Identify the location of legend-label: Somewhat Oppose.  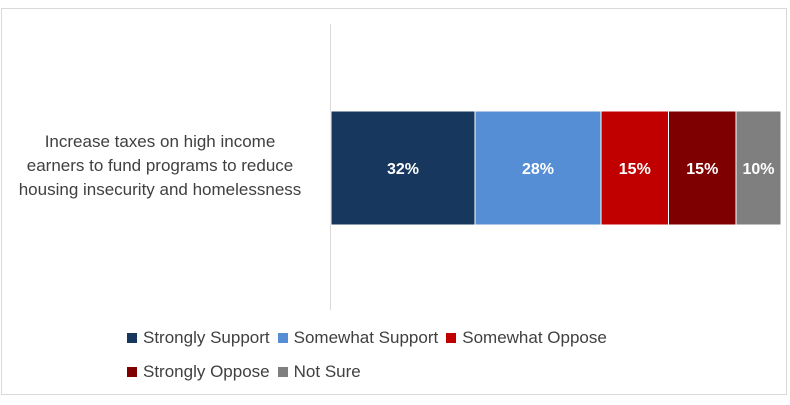
(534, 337).